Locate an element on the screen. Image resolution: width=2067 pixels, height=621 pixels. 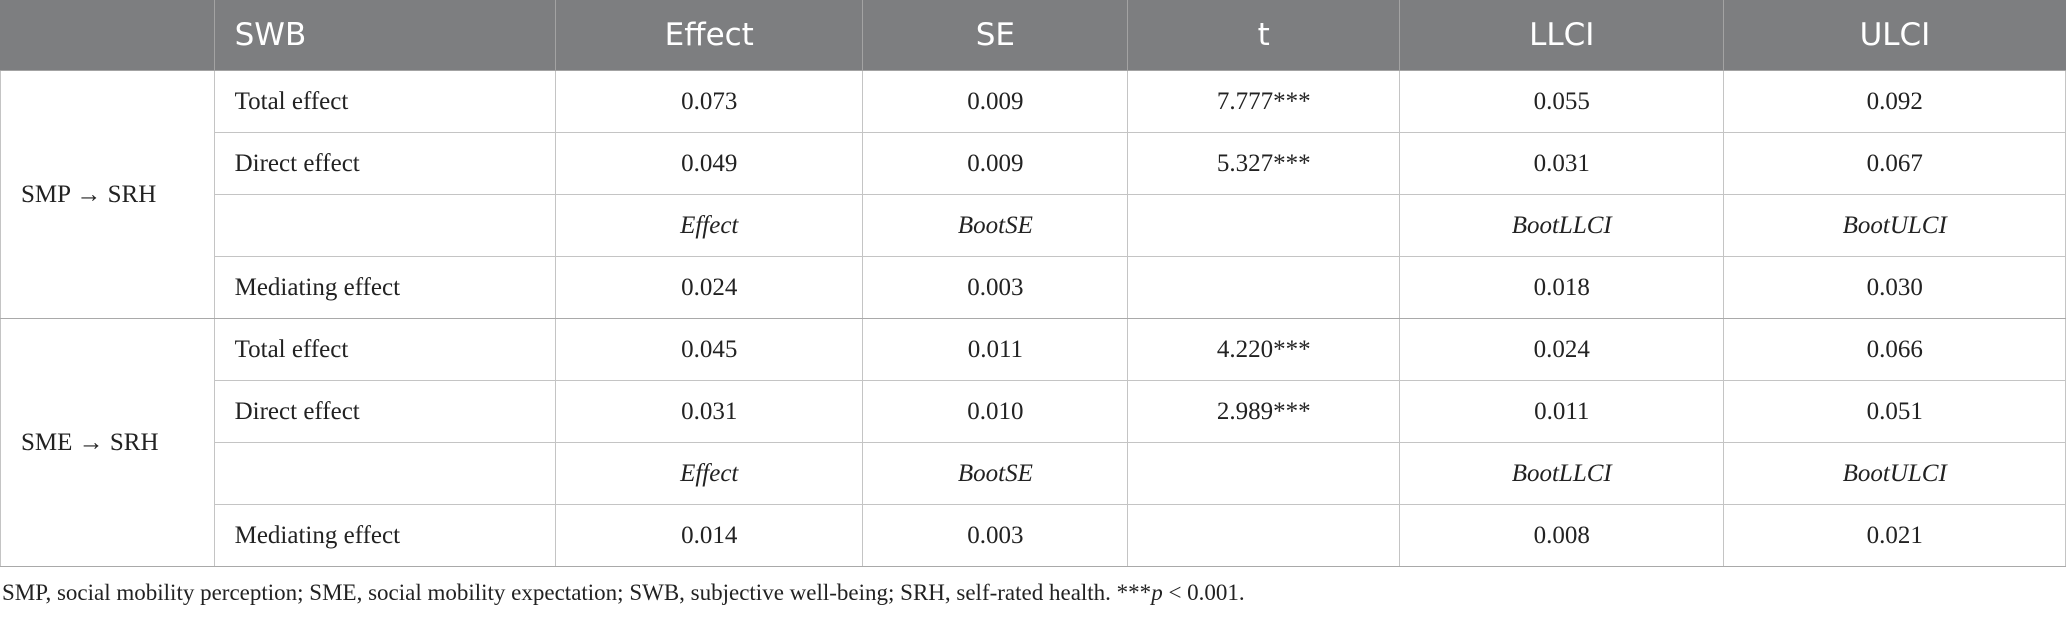
group-label: SME → SRH is located at coordinates (107, 442).